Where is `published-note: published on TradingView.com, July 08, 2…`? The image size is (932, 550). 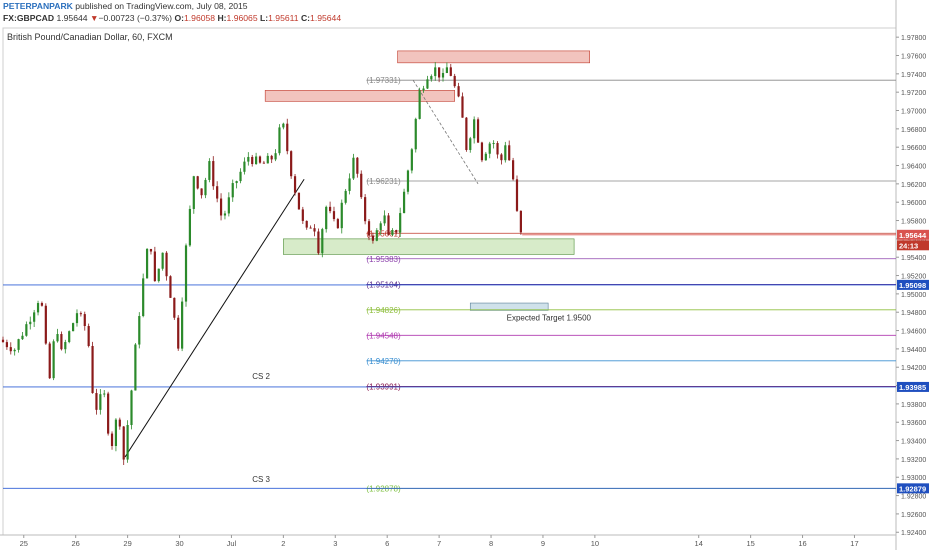 published-note: published on TradingView.com, July 08, 2… is located at coordinates (161, 6).